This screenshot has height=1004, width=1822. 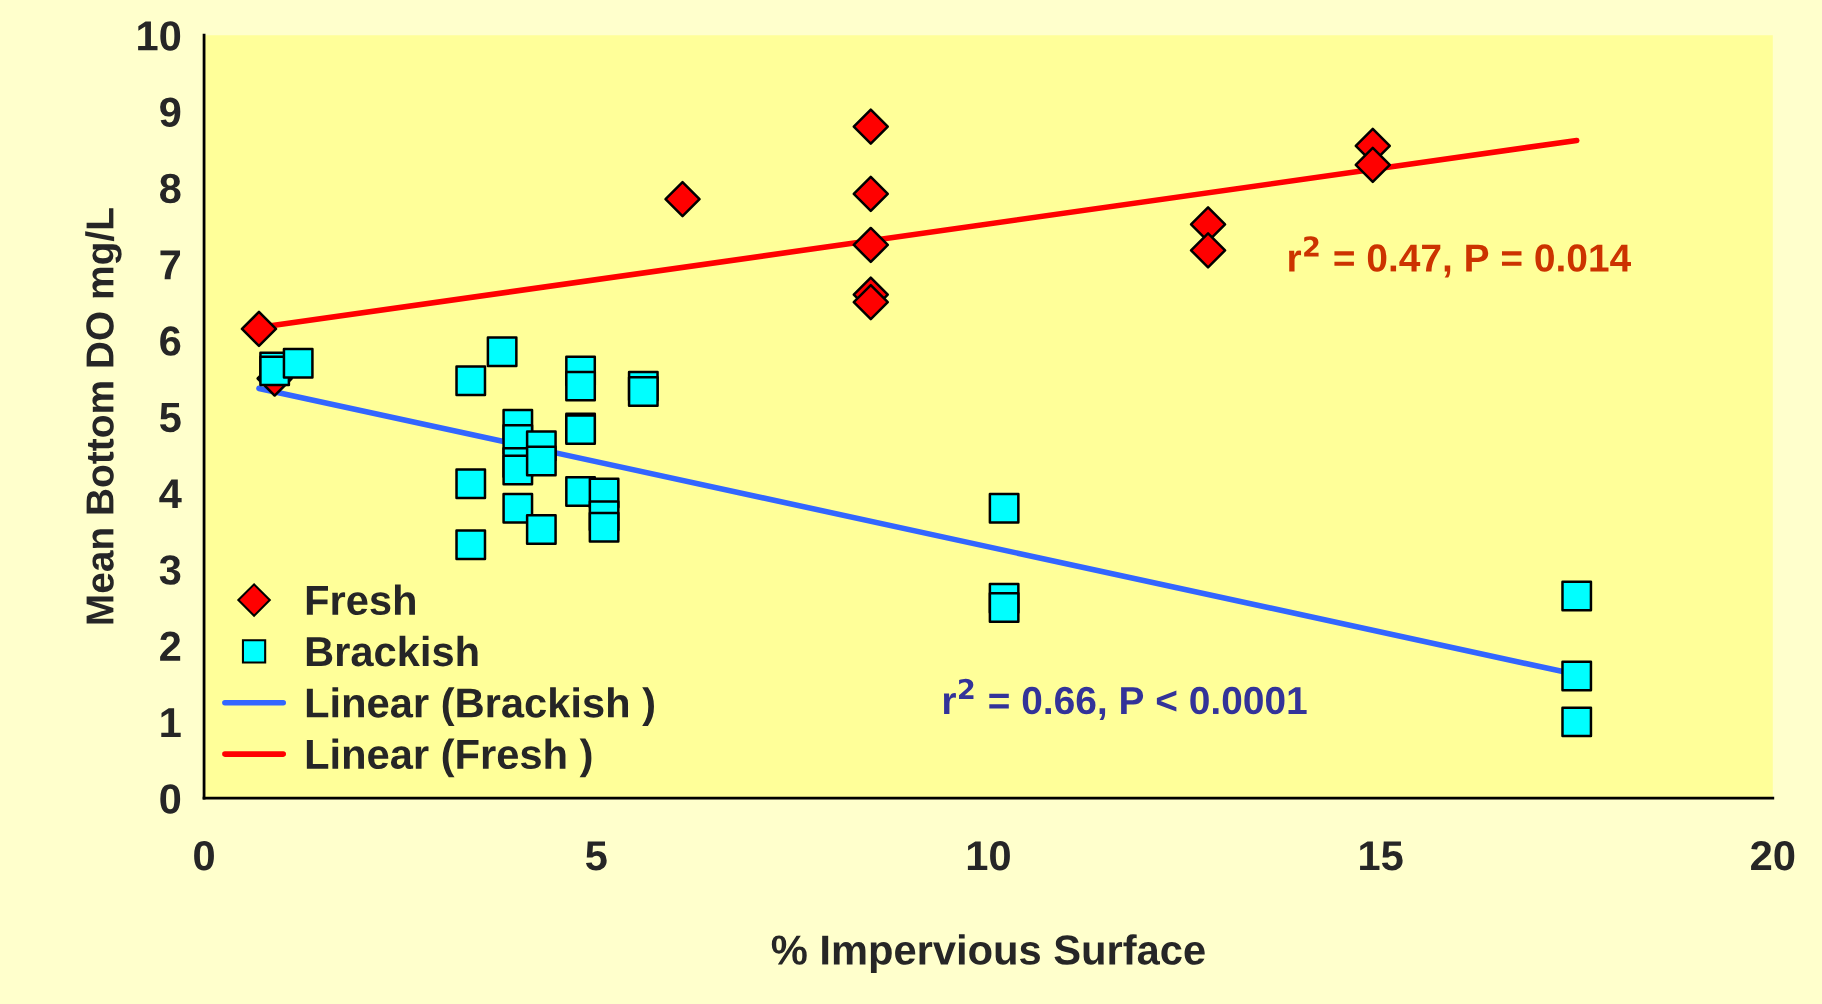 What do you see at coordinates (392, 651) in the screenshot?
I see `legend-label: Brackish` at bounding box center [392, 651].